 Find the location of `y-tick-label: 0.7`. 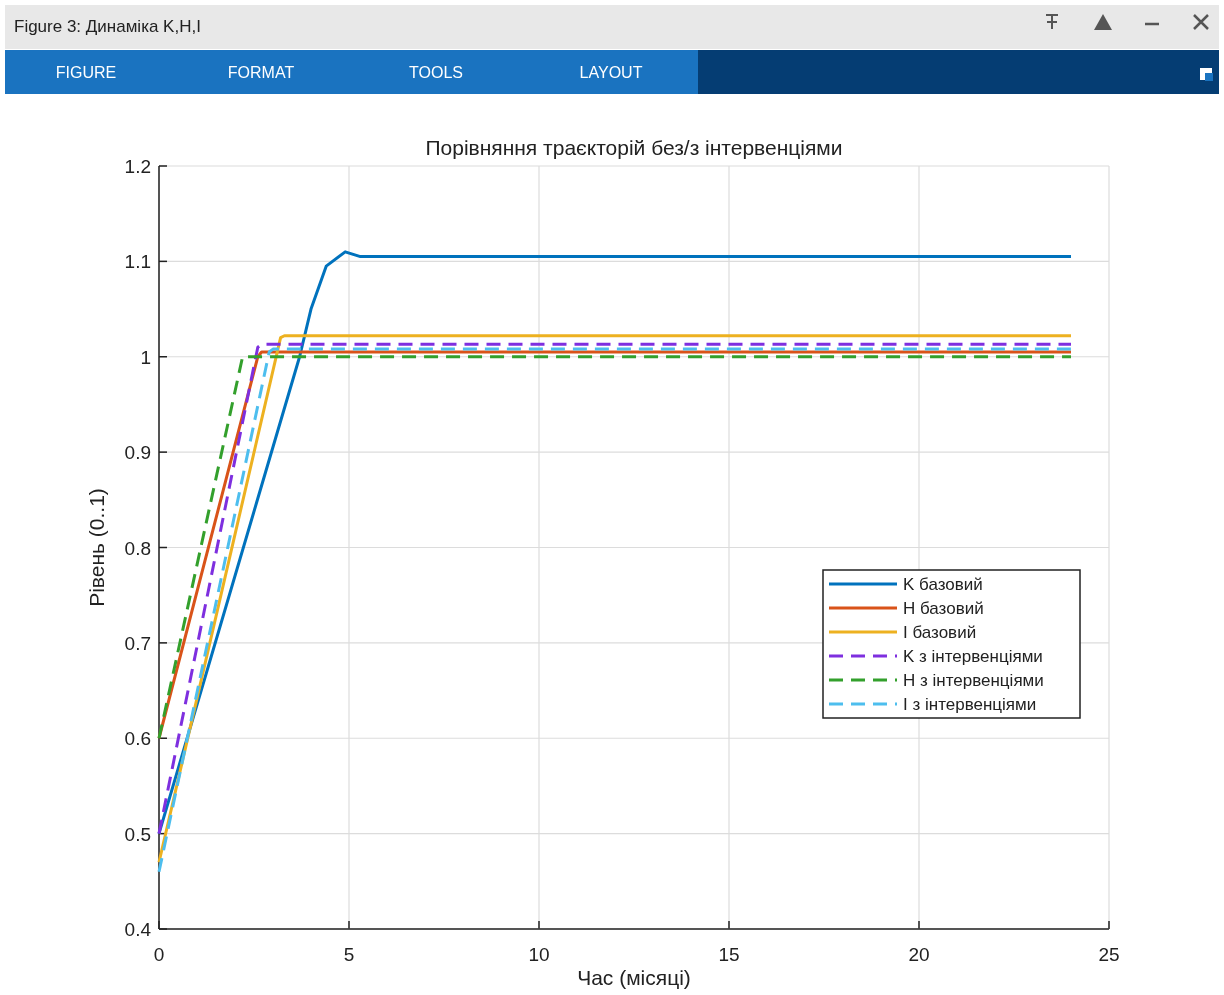

y-tick-label: 0.7 is located at coordinates (137, 643).